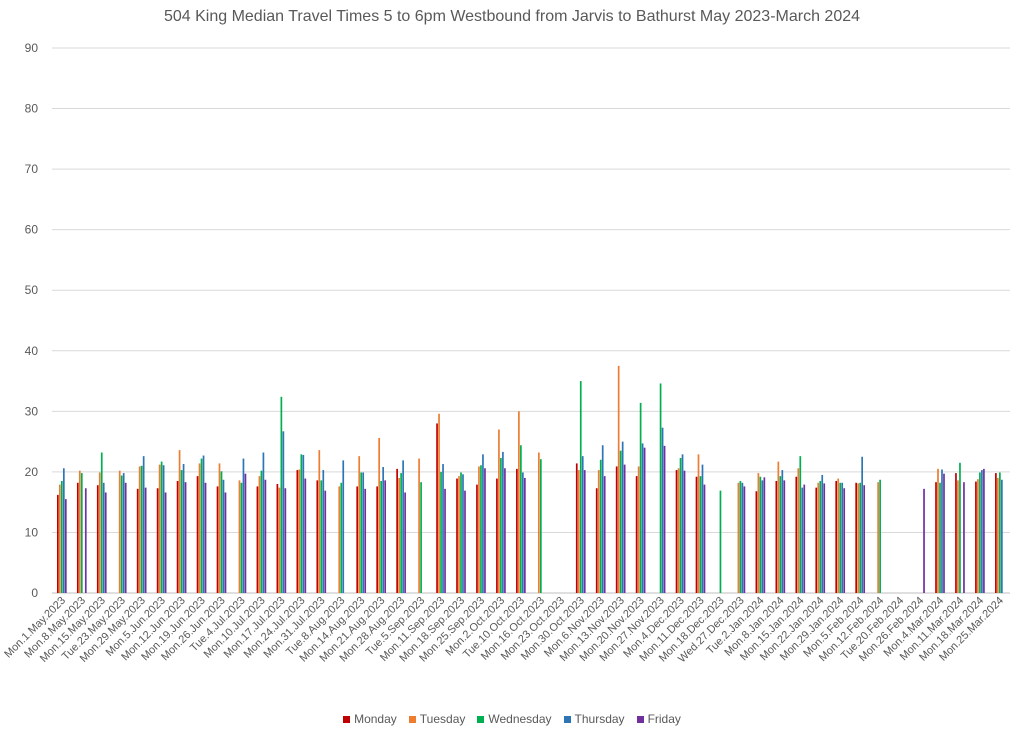 The image size is (1024, 741). I want to click on legend-item-thursday: Thursday, so click(594, 719).